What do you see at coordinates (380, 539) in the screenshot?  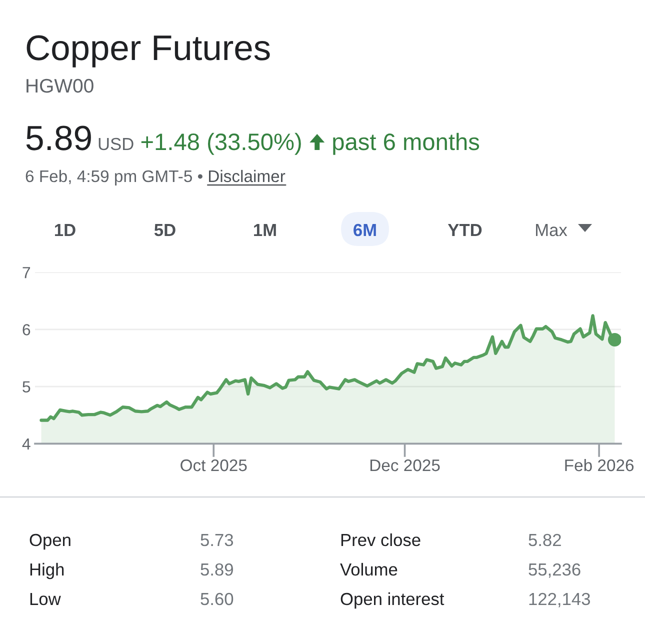 I see `text: Prev close` at bounding box center [380, 539].